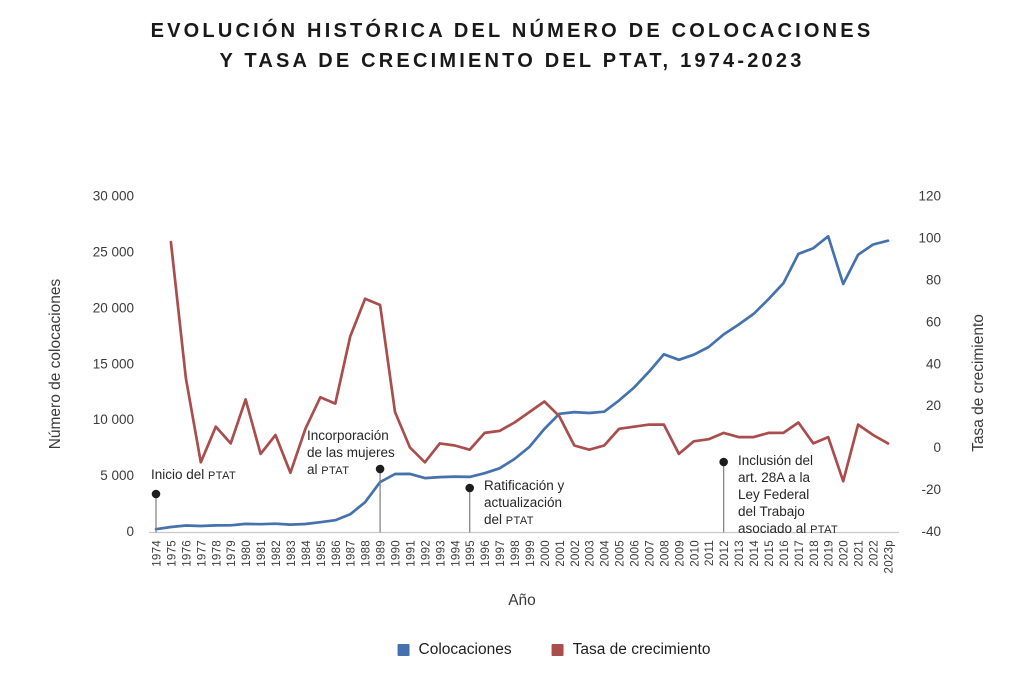 This screenshot has width=1024, height=676. Describe the element at coordinates (937, 447) in the screenshot. I see `right-axis-tick: 0` at that location.